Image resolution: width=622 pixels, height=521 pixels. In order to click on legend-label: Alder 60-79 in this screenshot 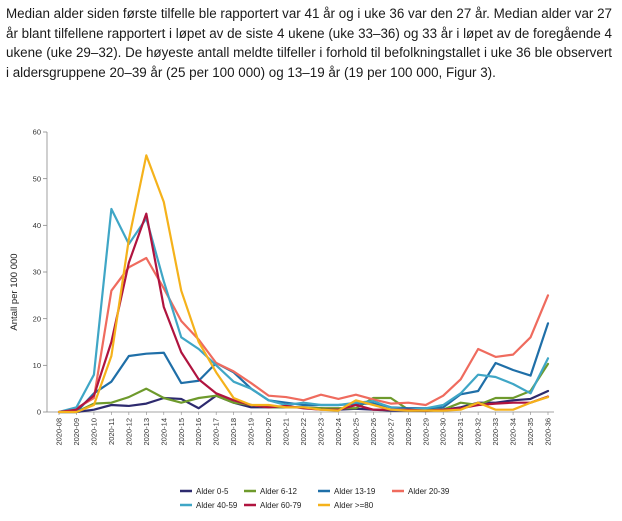, I will do `click(281, 505)`.